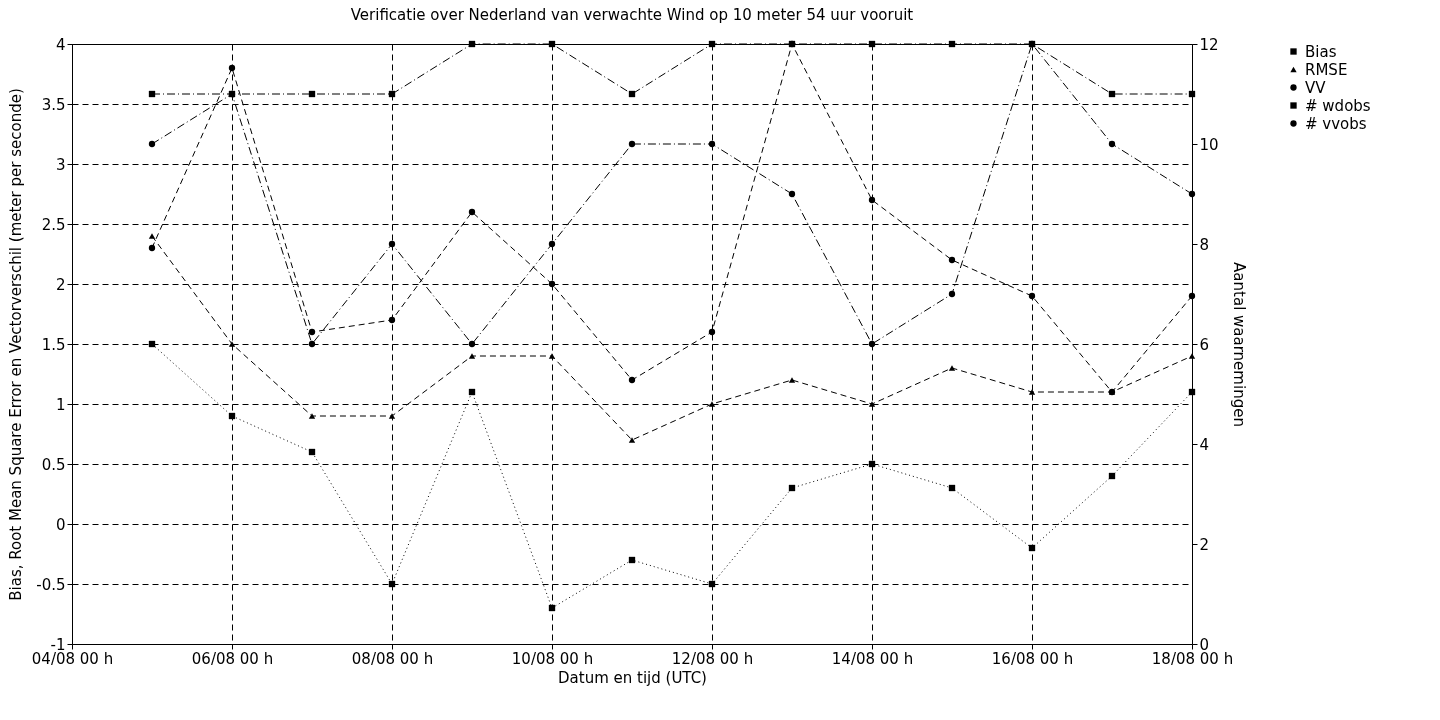  Describe the element at coordinates (1238, 344) in the screenshot. I see `y2-axis-title: Aantal waarnemingen` at that location.